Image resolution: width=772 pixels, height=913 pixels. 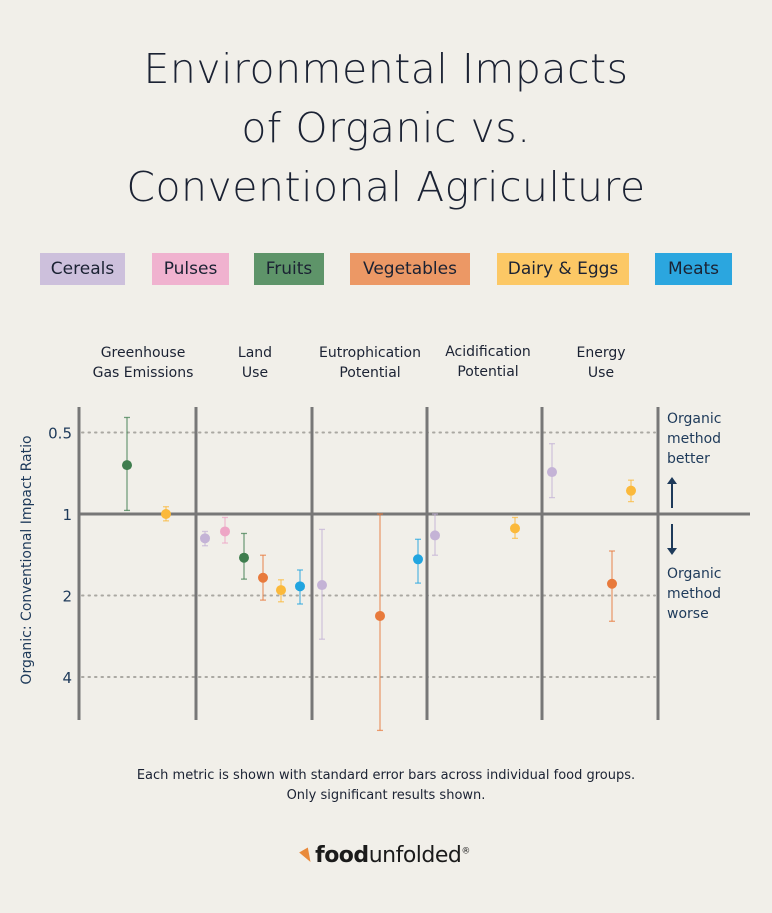 What do you see at coordinates (27, 559) in the screenshot?
I see `y-axis-label: Organic: Conventional Impact Ratio` at bounding box center [27, 559].